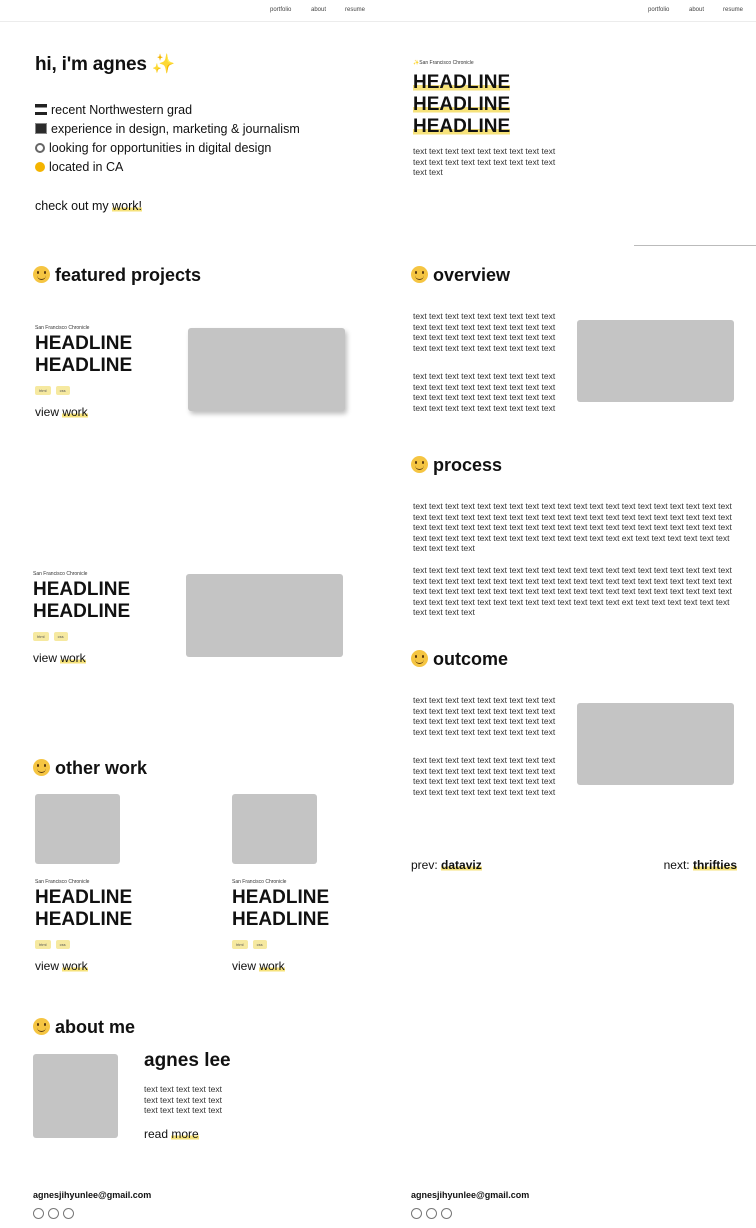 This screenshot has height=1228, width=756. I want to click on outcome-heading: outcome, so click(459, 659).